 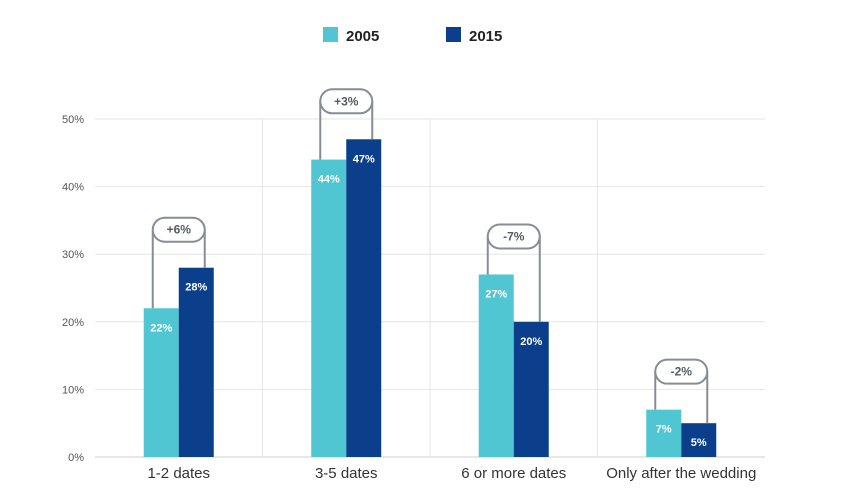 What do you see at coordinates (330, 34) in the screenshot?
I see `legend-swatch-2005` at bounding box center [330, 34].